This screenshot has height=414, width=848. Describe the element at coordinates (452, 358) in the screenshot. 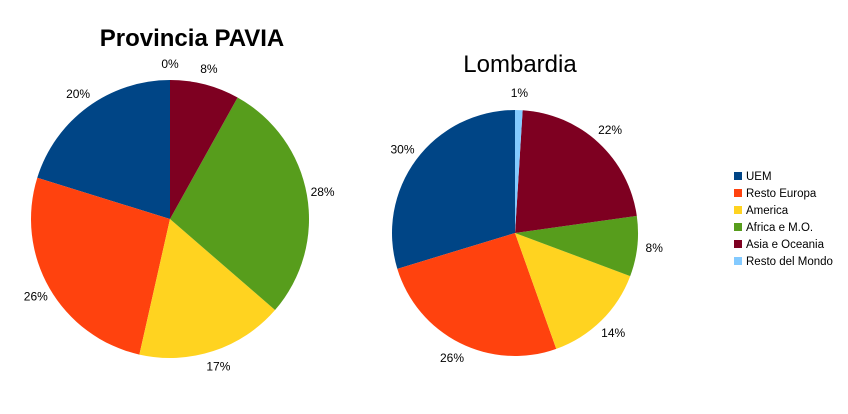

I see `slice-label-lombardia-1: 26%` at that location.